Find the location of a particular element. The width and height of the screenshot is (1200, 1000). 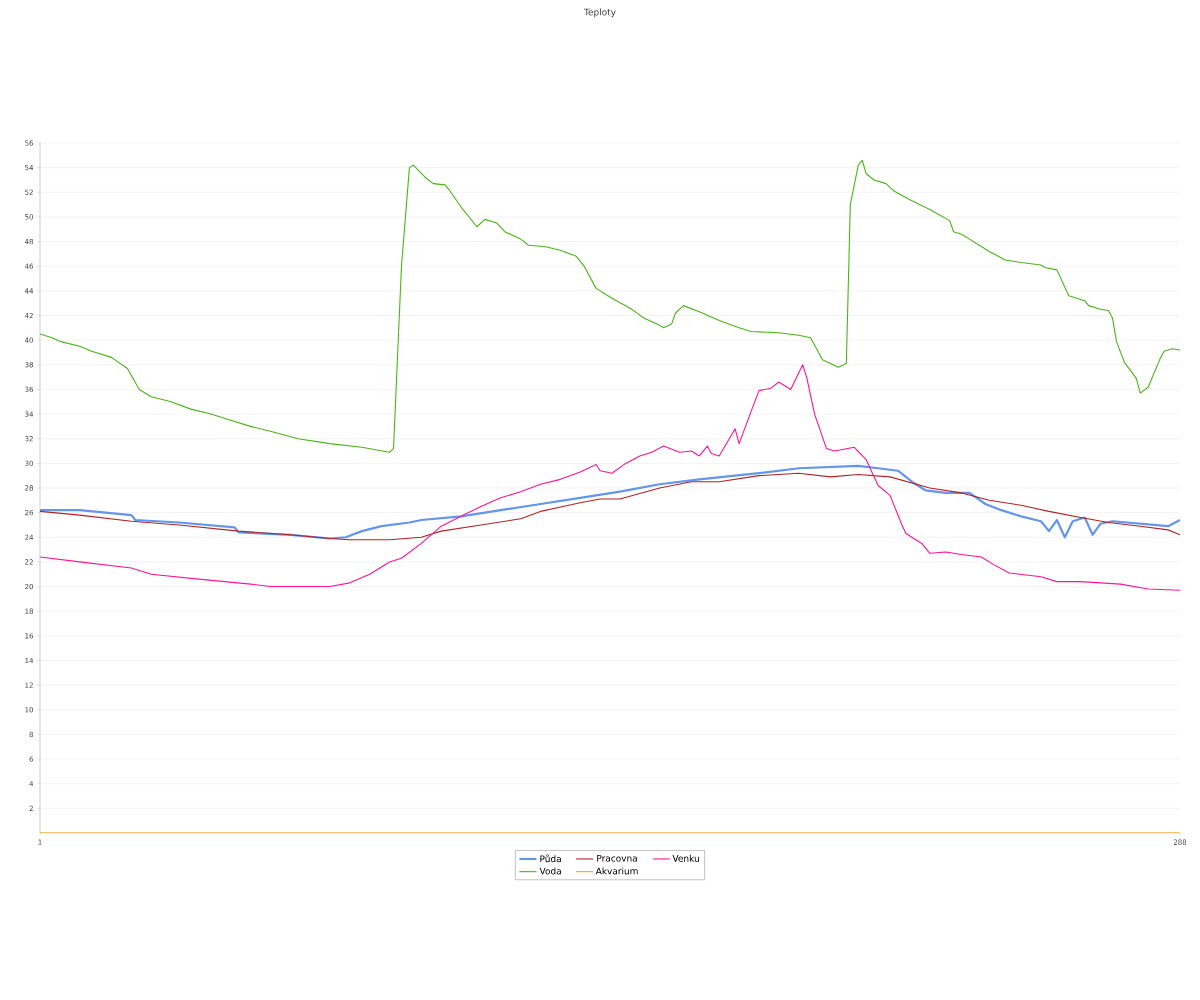

legend-label: Akvarium is located at coordinates (616, 871).